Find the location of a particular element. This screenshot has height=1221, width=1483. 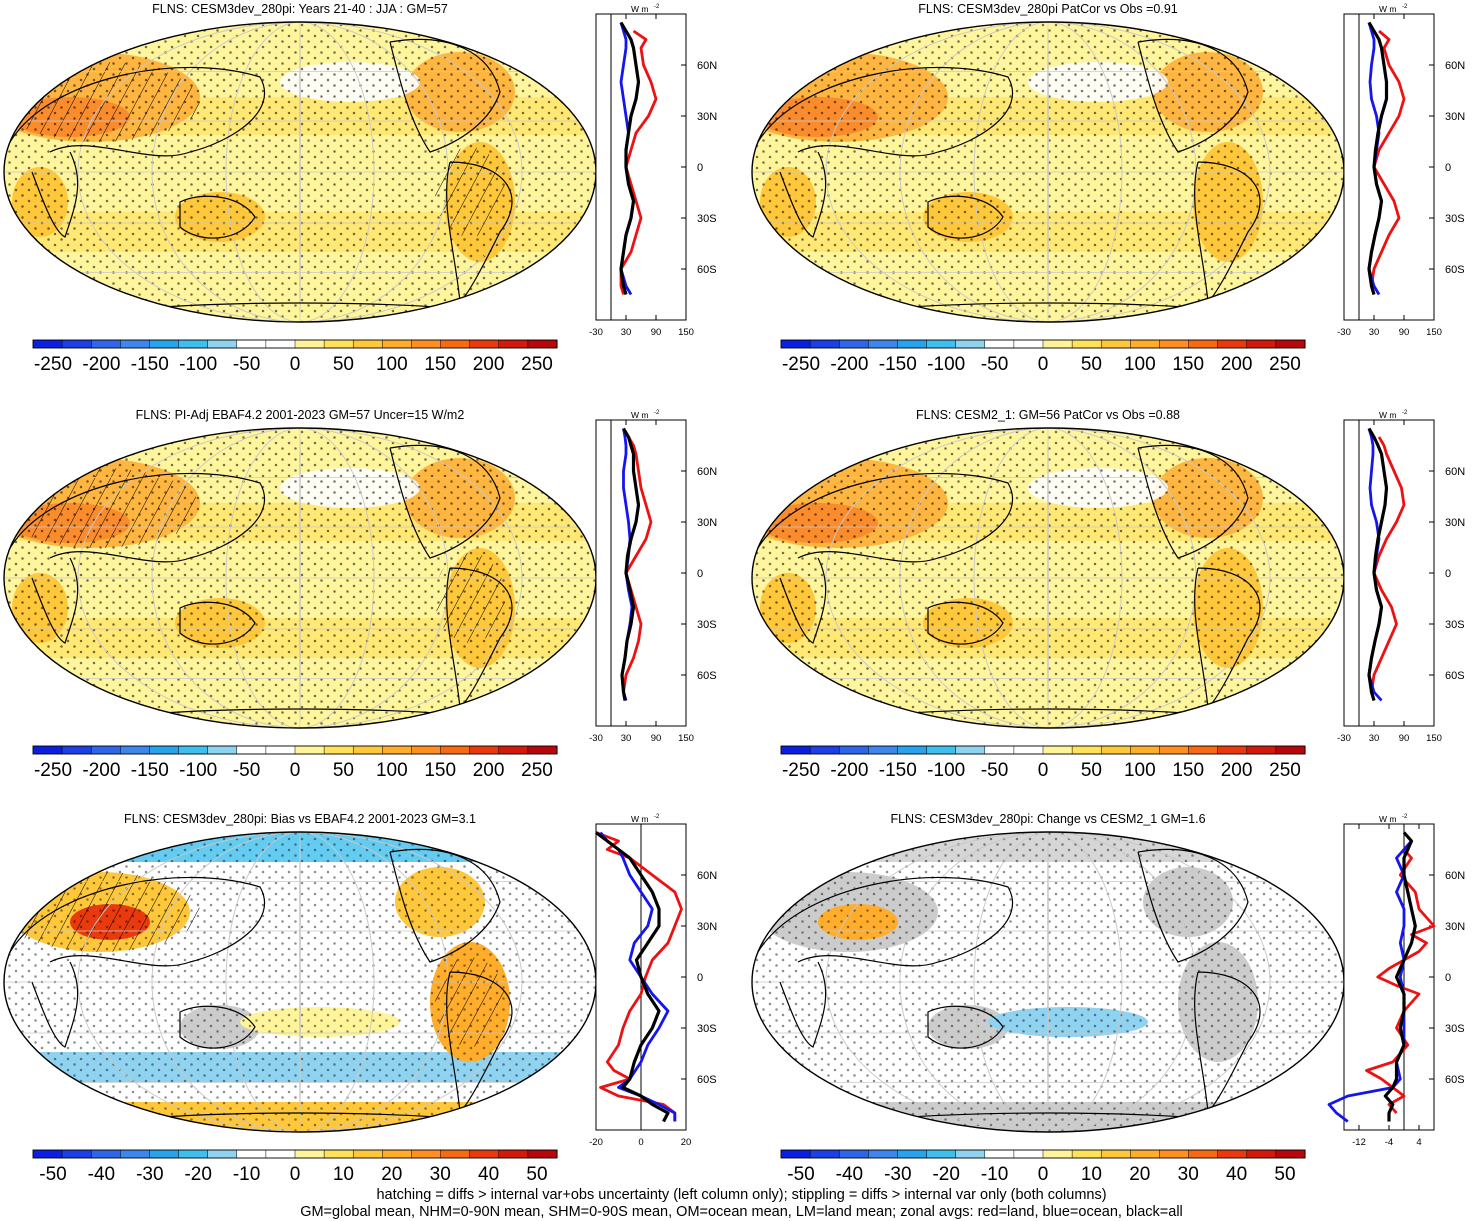

colorbar-tick-label: 10 is located at coordinates (1091, 1174).